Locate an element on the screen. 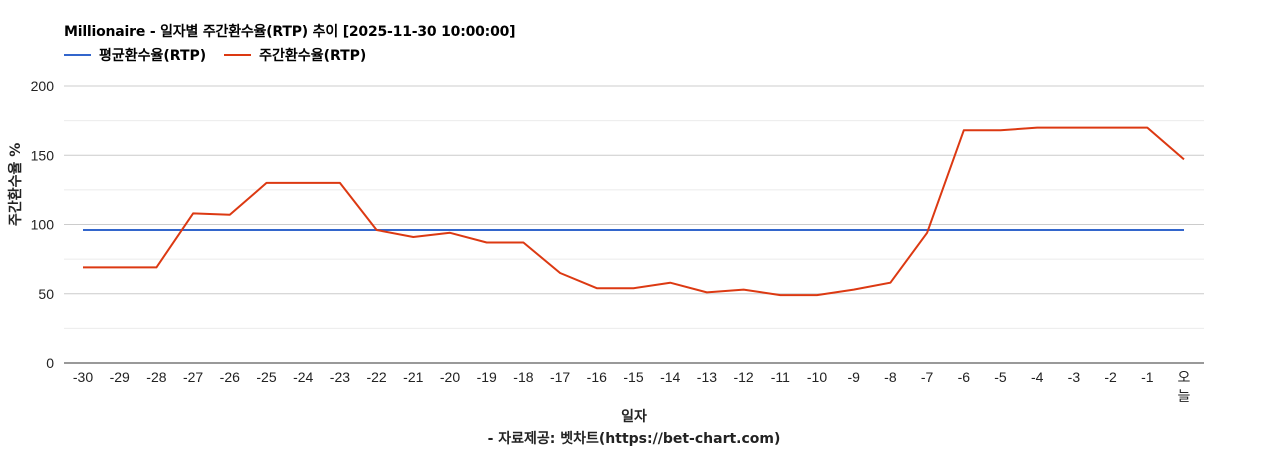  x-tick-label: -20 is located at coordinates (450, 377).